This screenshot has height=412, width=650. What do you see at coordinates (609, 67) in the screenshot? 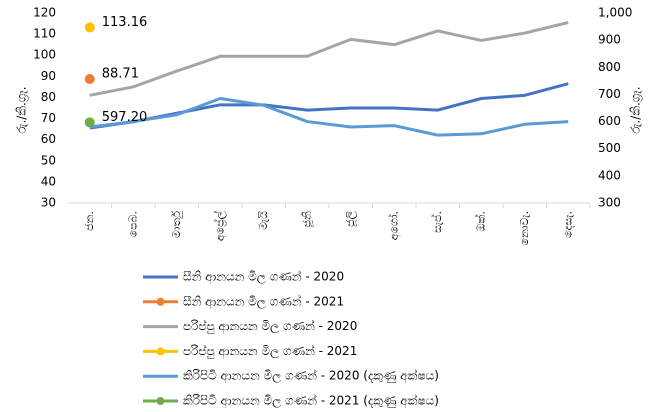
I see `y2-tick-label: 800` at bounding box center [609, 67].